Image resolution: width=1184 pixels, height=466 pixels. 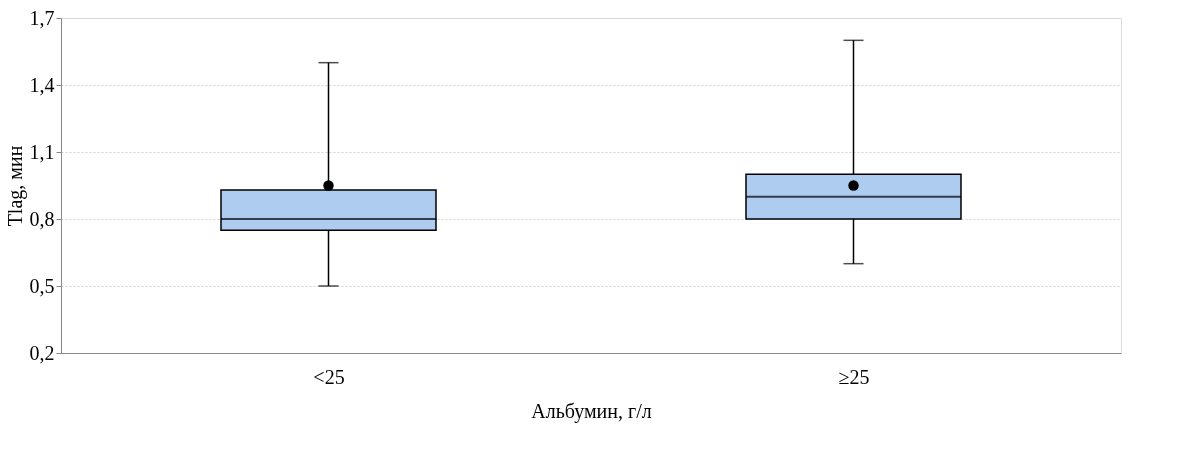 I want to click on y-tick-label: 1,7, so click(x=42, y=17).